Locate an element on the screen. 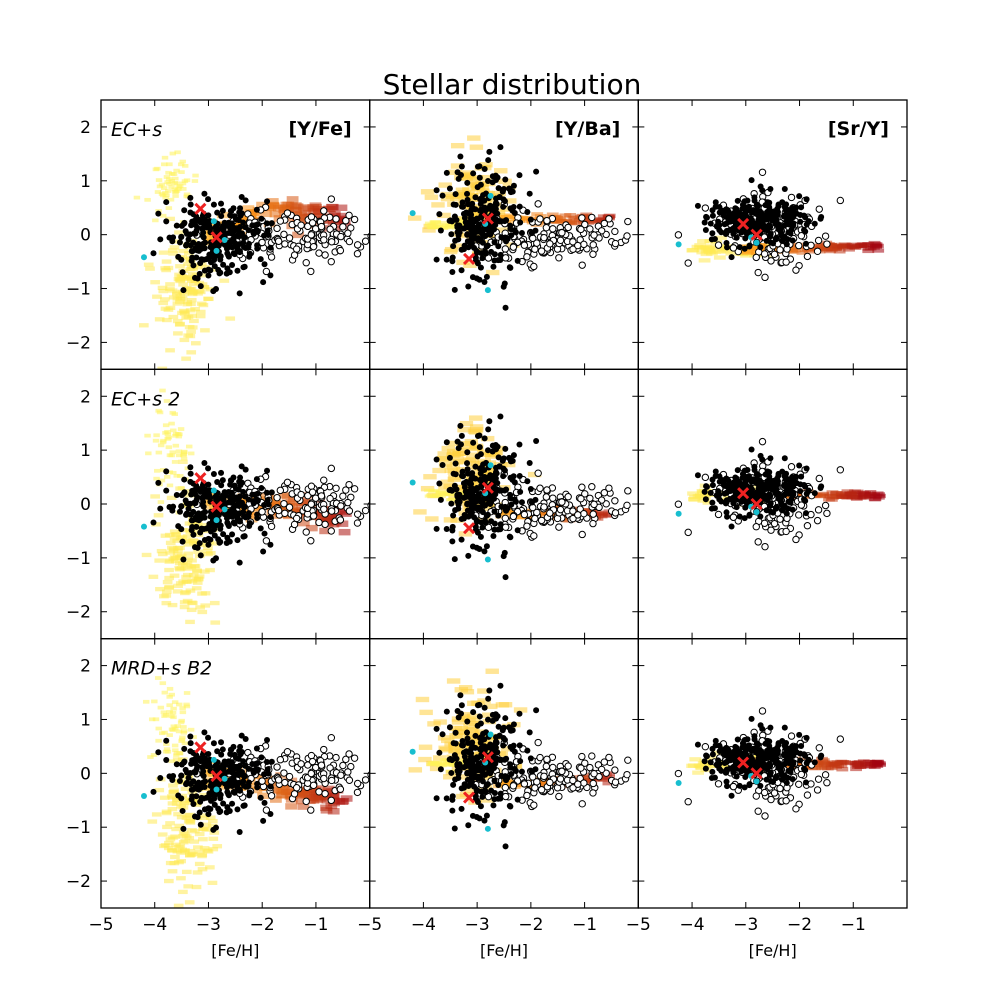 This screenshot has width=1008, height=1008. y-tick-label: −1 is located at coordinates (78, 559).